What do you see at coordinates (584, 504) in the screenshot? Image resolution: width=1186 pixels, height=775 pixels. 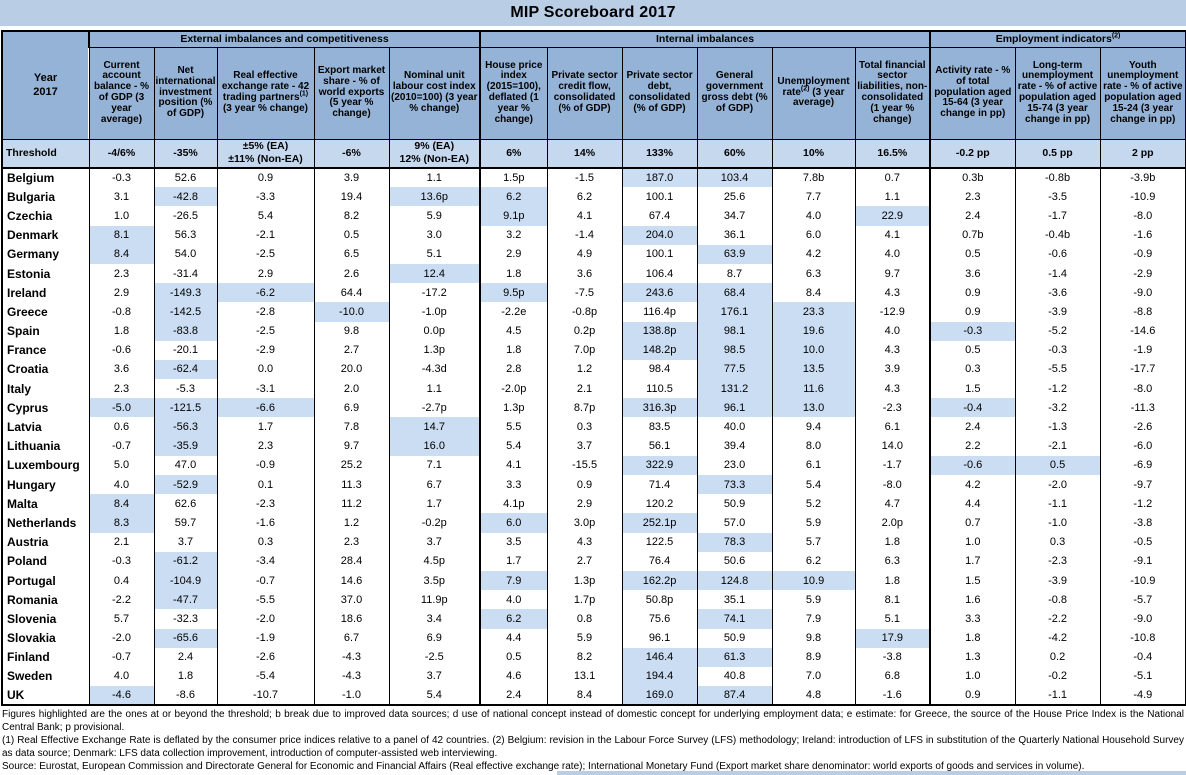 I see `value-cell-private-credit-flow: 2.9` at bounding box center [584, 504].